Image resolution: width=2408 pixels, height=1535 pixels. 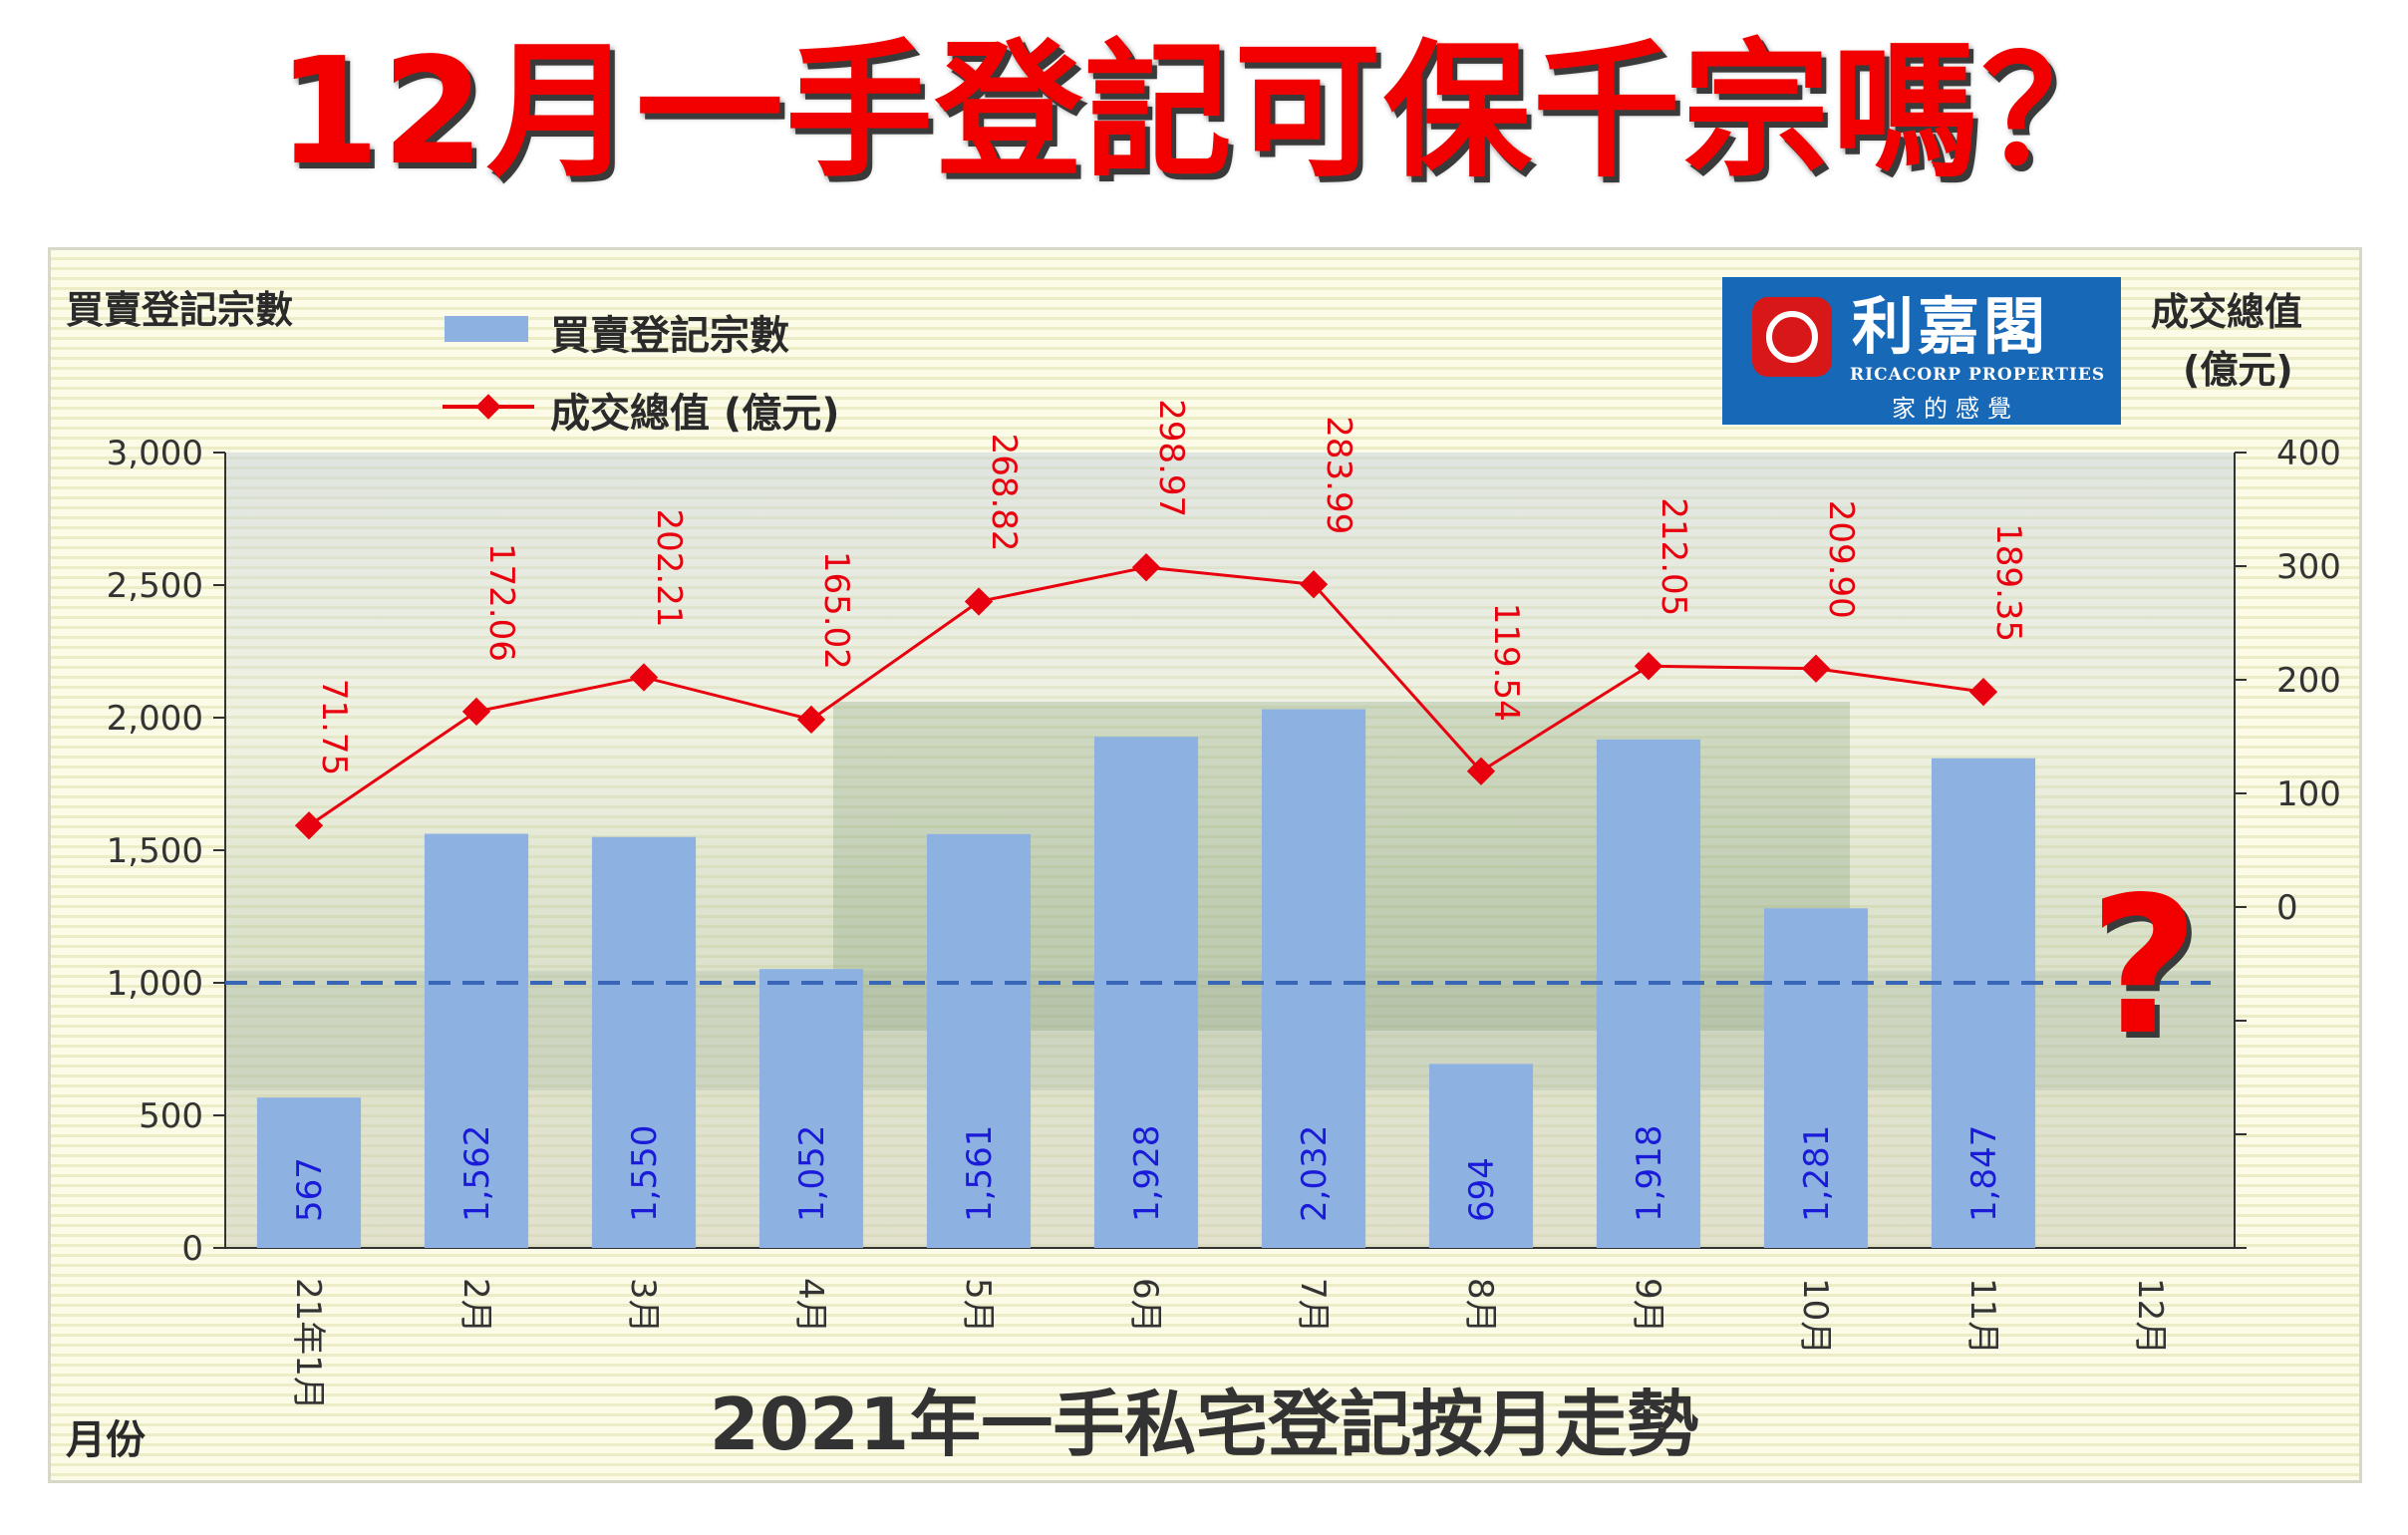 I want to click on bar-value-label: 567, so click(x=310, y=1189).